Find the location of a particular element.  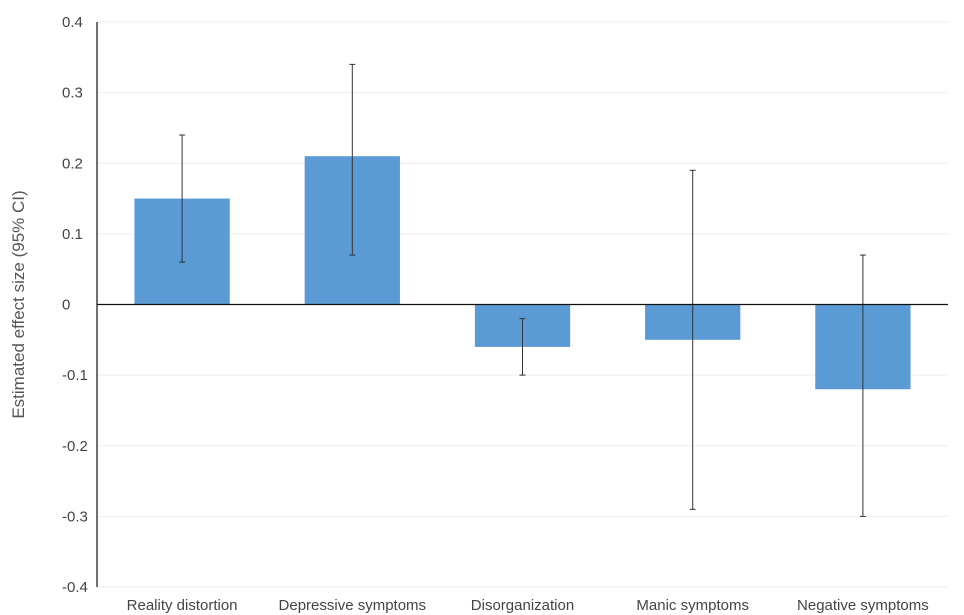

category-label: Manic symptoms is located at coordinates (692, 605).